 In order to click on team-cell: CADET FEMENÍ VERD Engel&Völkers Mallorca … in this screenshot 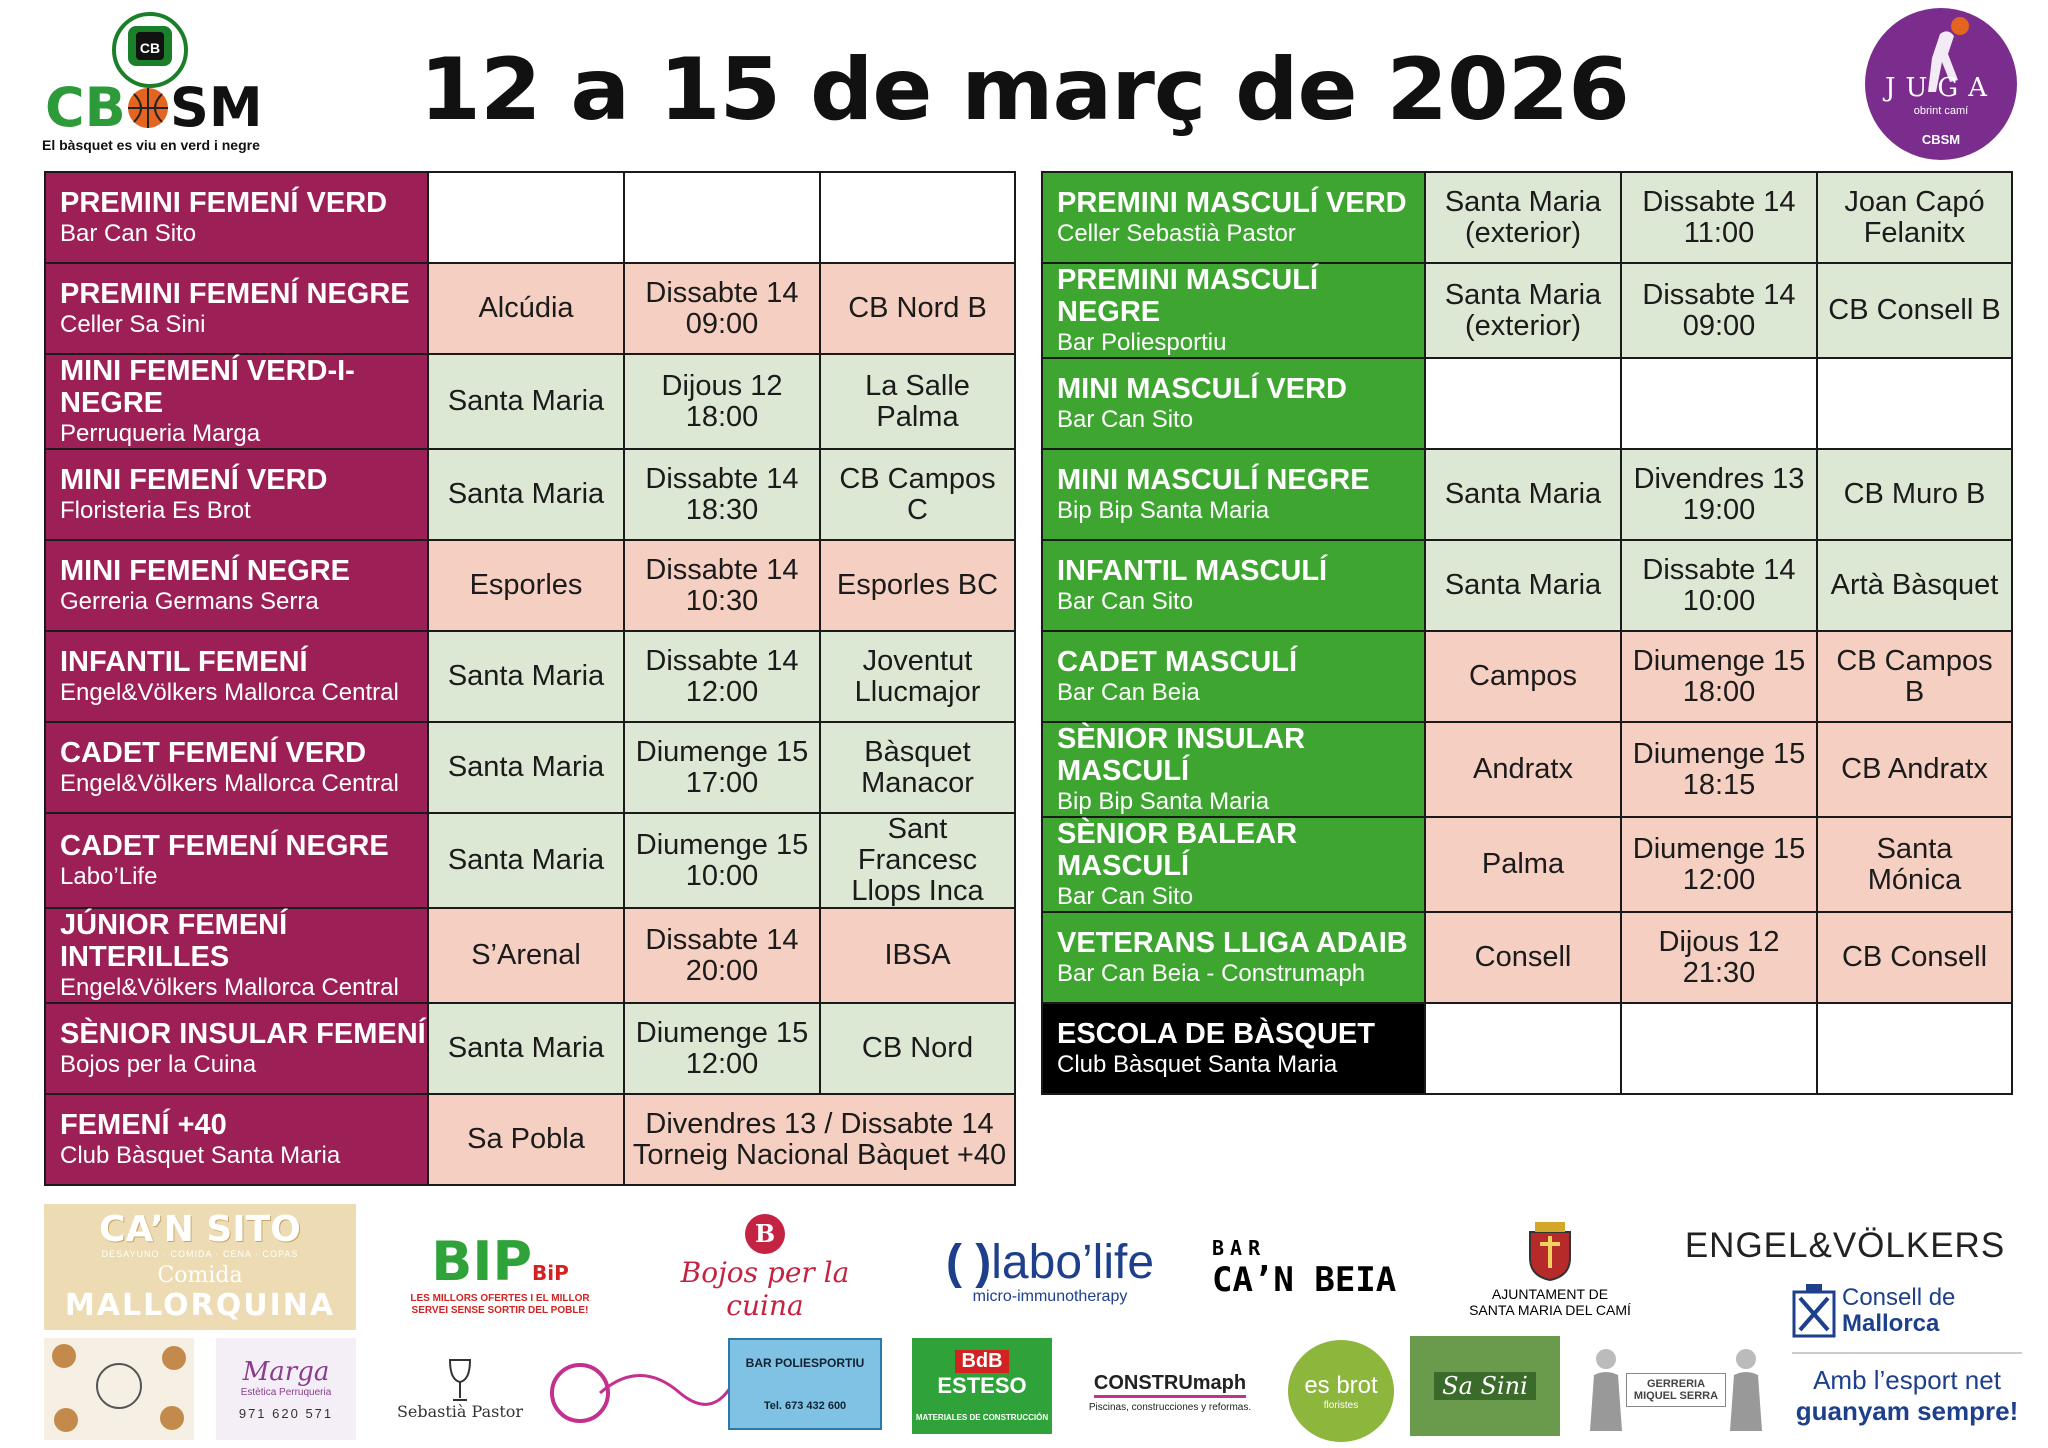, I will do `click(236, 767)`.